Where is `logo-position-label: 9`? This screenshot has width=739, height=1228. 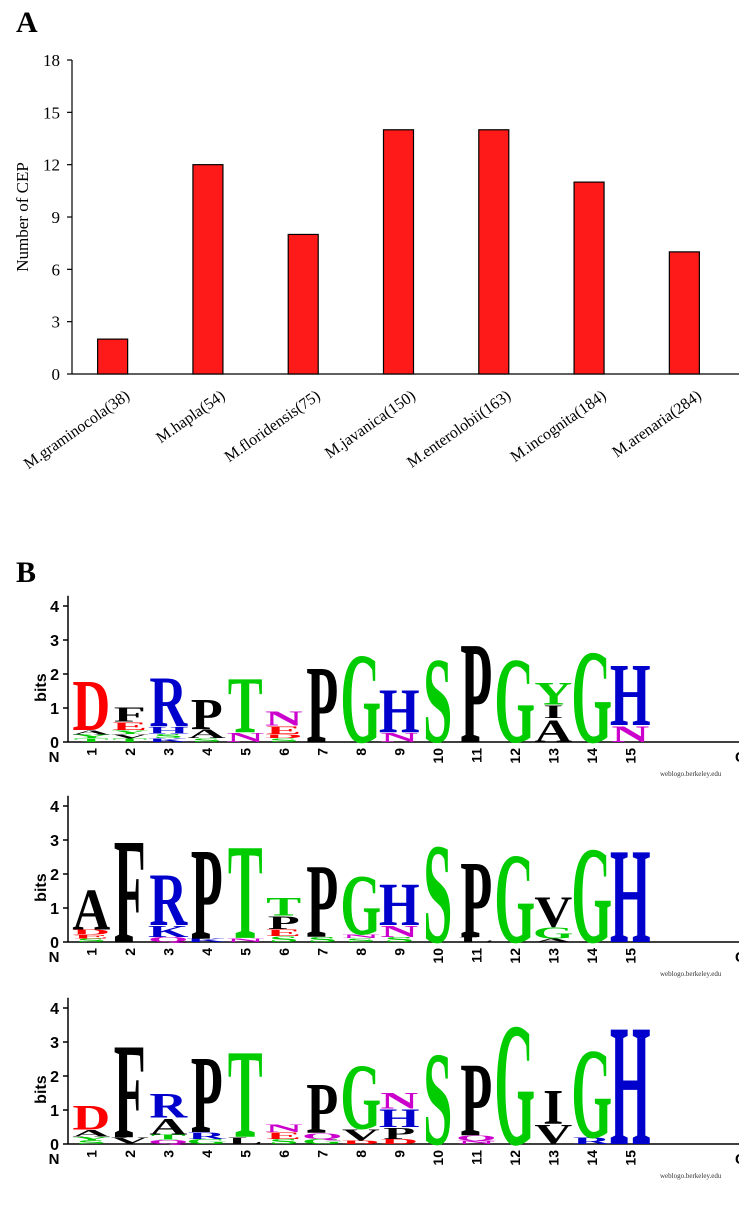 logo-position-label: 9 is located at coordinates (399, 952).